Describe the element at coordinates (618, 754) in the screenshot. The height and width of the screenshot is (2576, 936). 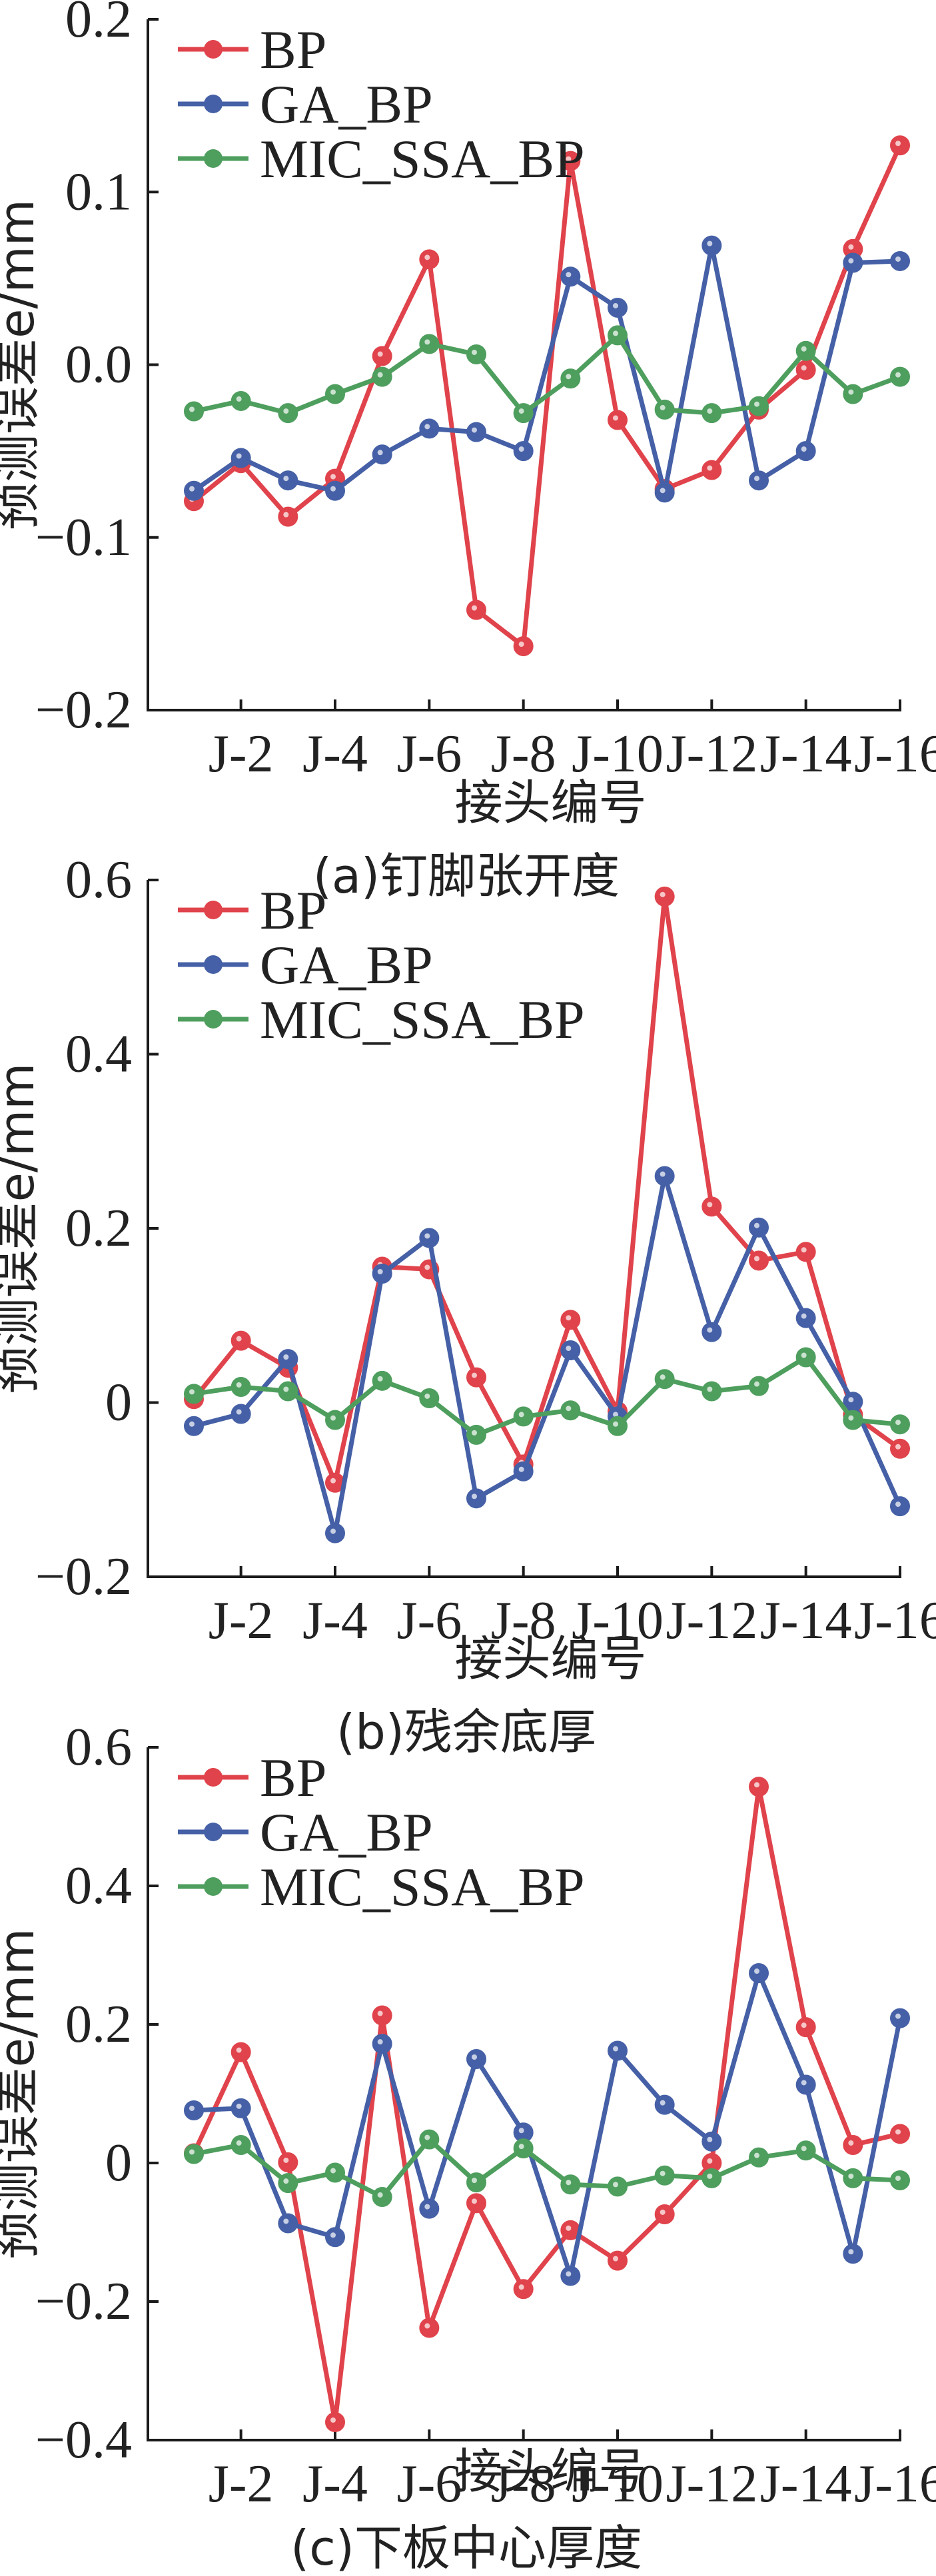
I see `x-tick-label: J-10` at that location.